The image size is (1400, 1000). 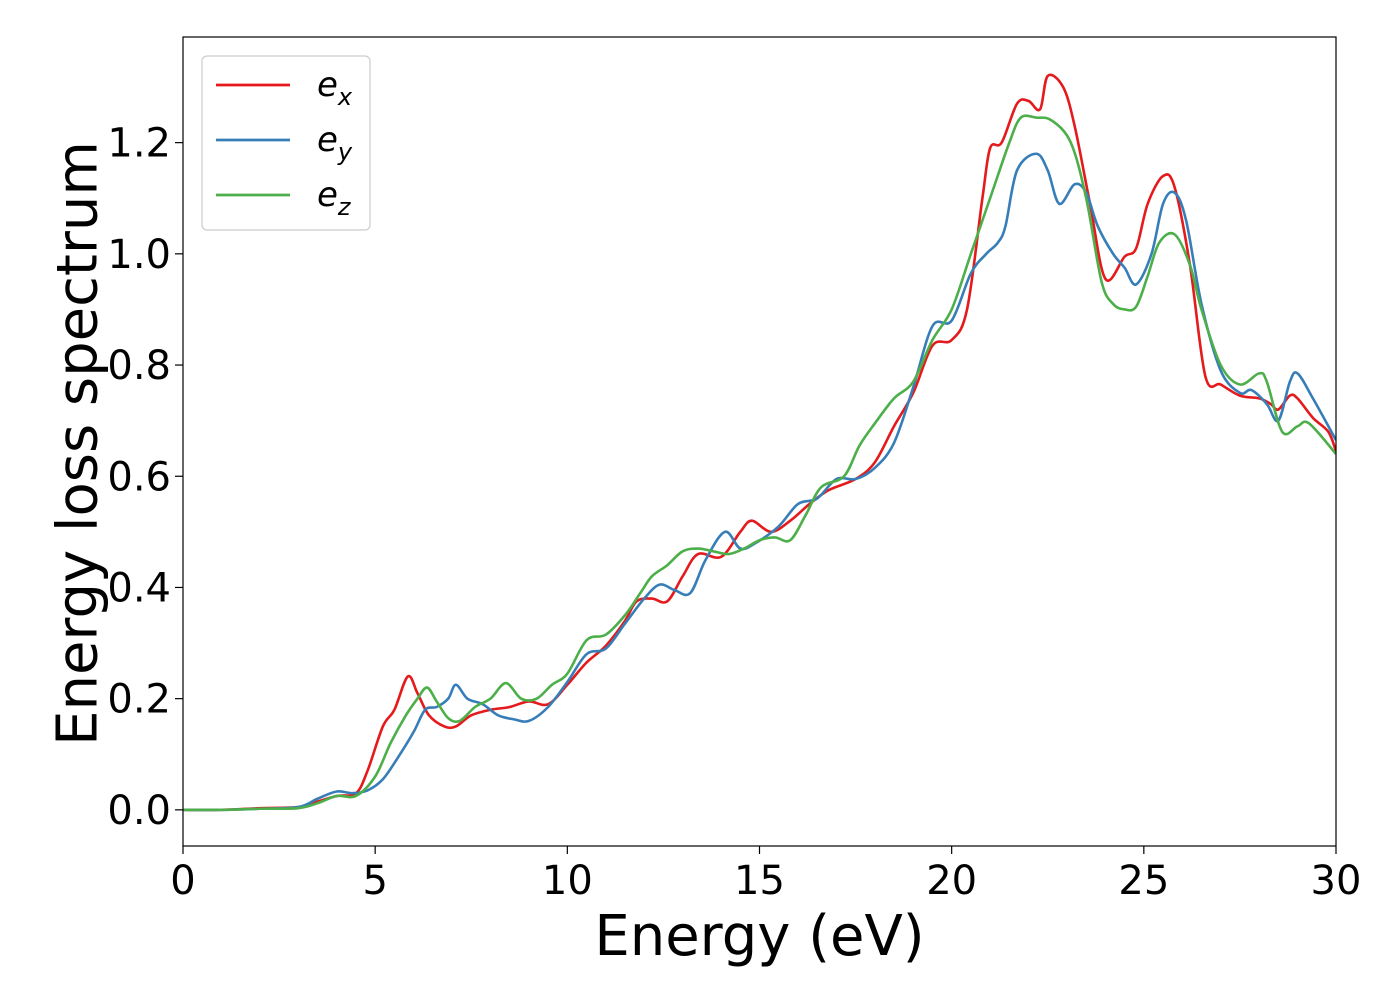 What do you see at coordinates (139, 255) in the screenshot?
I see `y-tick-label: 1.0` at bounding box center [139, 255].